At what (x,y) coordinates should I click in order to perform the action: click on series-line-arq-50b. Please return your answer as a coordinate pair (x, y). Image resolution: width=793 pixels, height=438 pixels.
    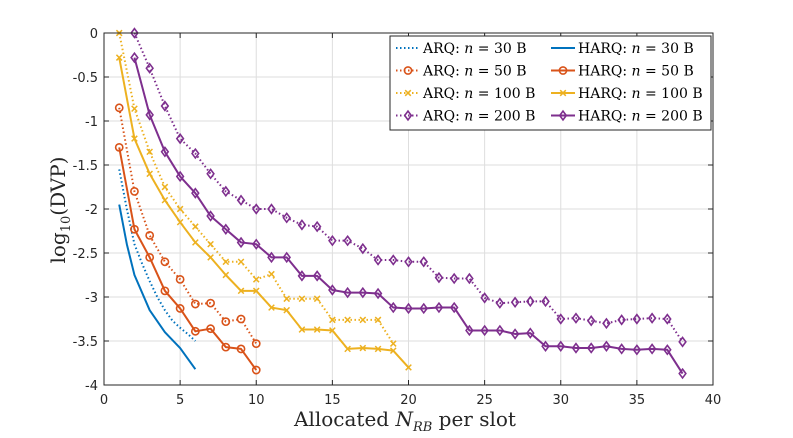
    Looking at the image, I should click on (188, 226).